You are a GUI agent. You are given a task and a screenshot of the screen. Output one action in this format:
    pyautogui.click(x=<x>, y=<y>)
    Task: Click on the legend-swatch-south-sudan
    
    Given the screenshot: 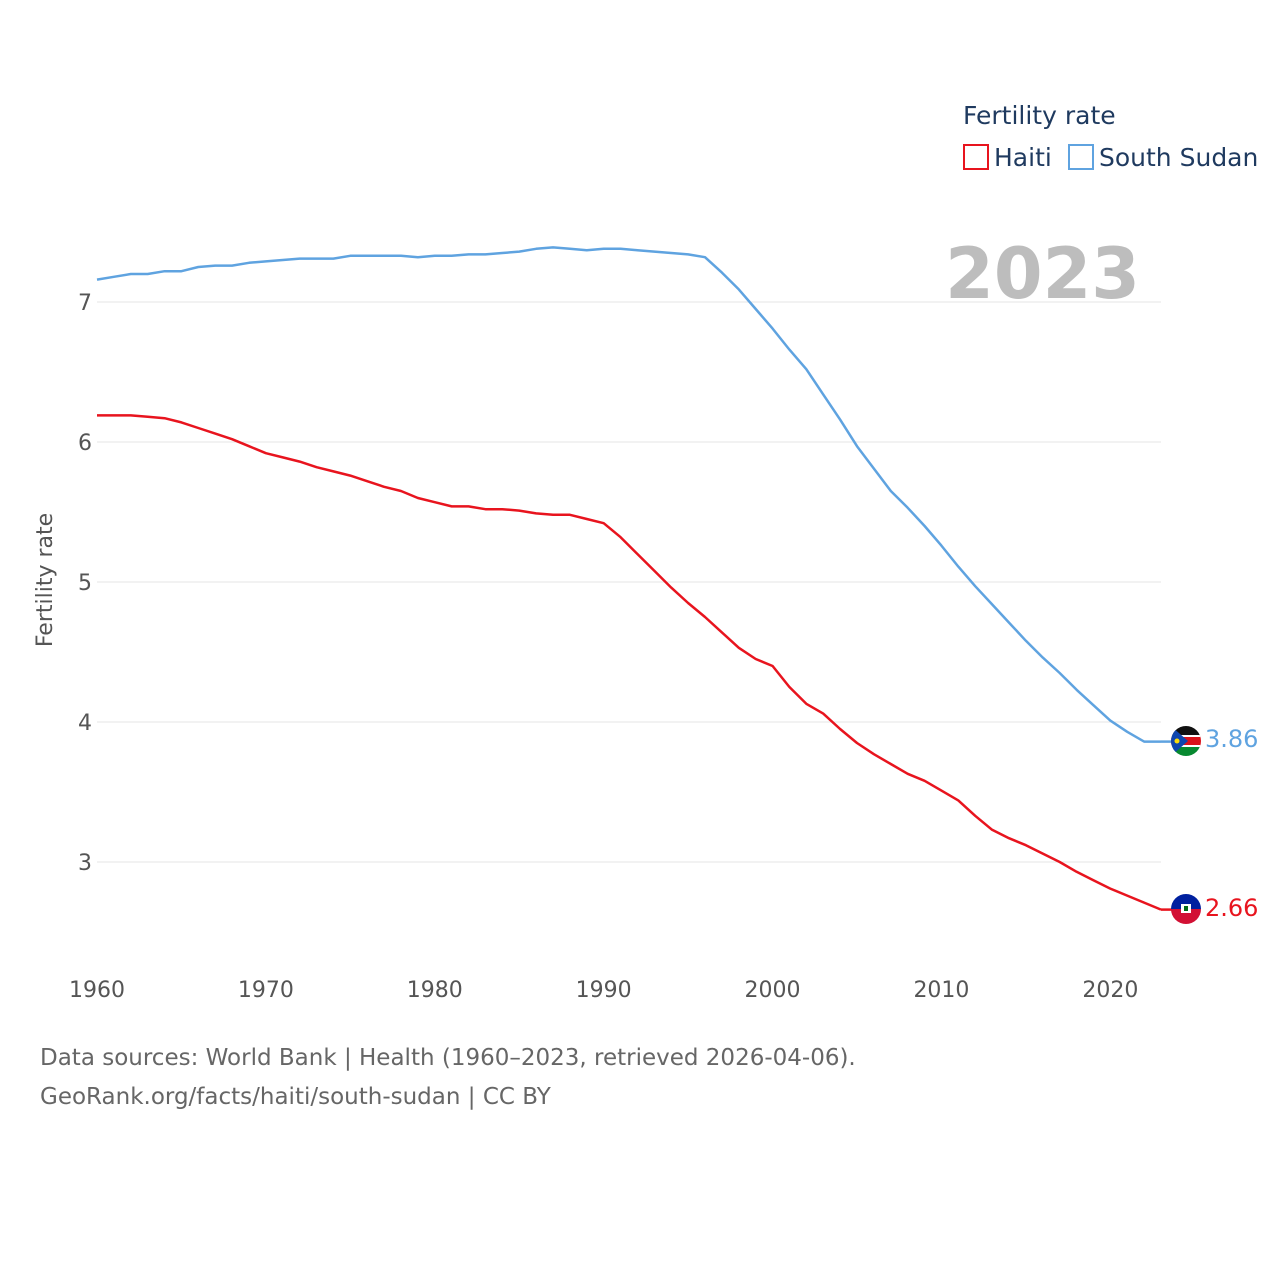 What is the action you would take?
    pyautogui.click(x=1081, y=157)
    